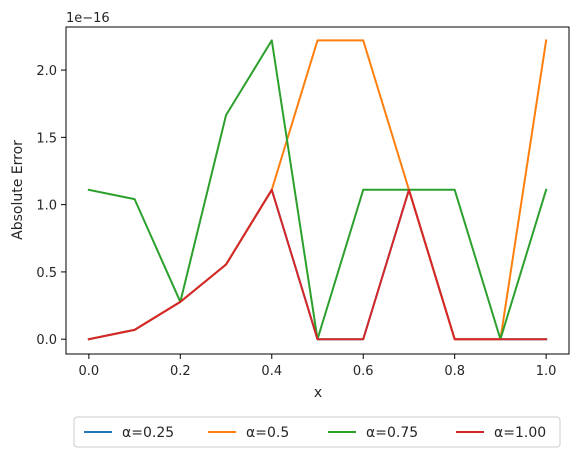 This screenshot has height=456, width=581. I want to click on legend-label-0: α=0.25, so click(148, 433).